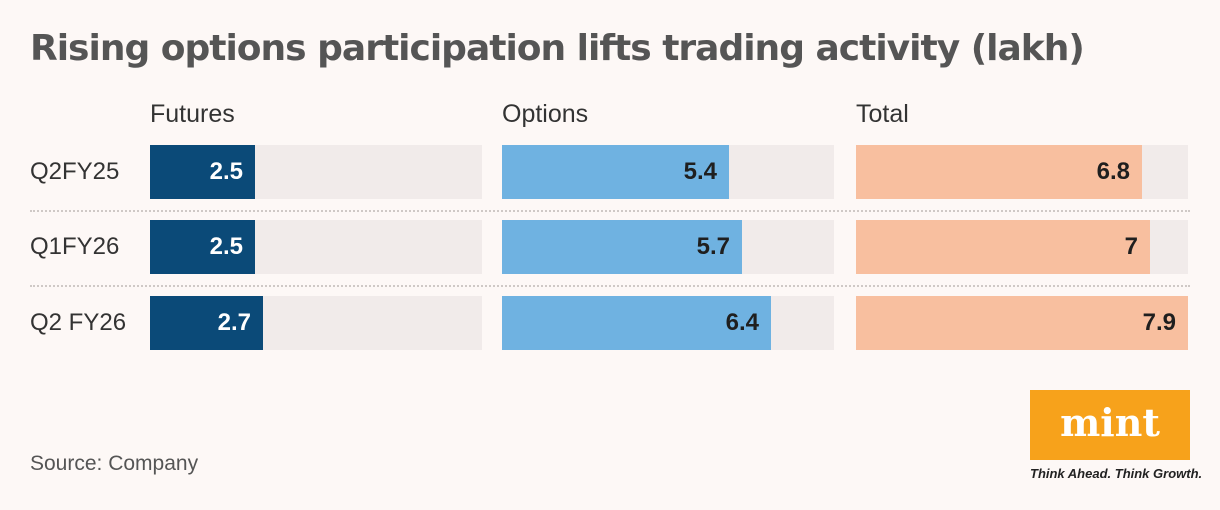  I want to click on value-label-total-q2-fy26: 7.9, so click(1159, 322).